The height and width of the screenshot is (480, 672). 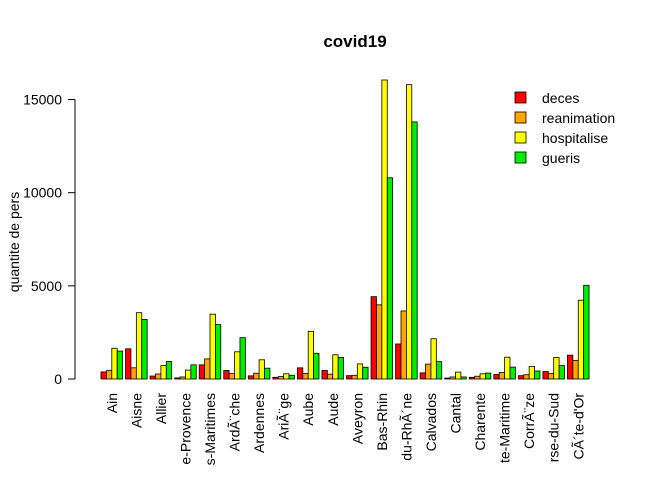 I want to click on y-tick-label-1: 5000, so click(x=46, y=286).